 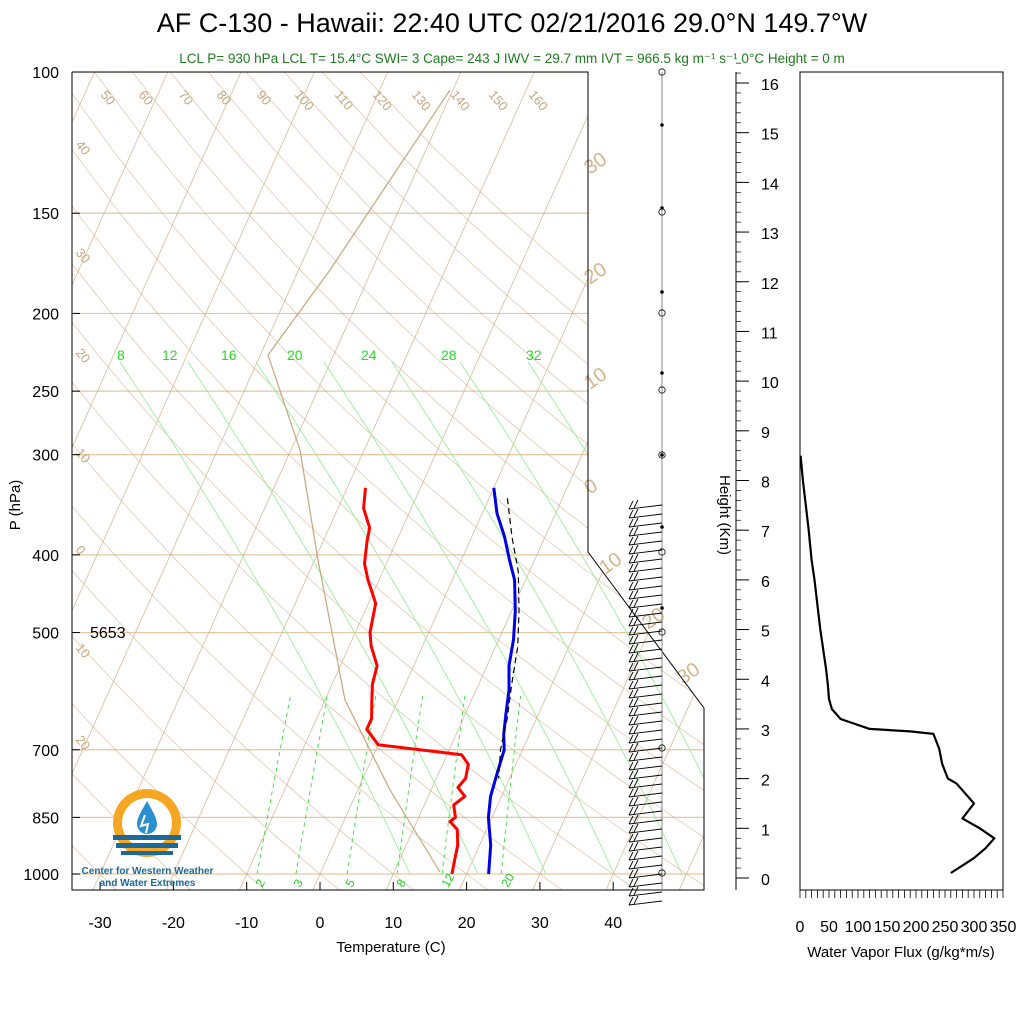 What do you see at coordinates (246, 923) in the screenshot?
I see `x-tick-label: -10` at bounding box center [246, 923].